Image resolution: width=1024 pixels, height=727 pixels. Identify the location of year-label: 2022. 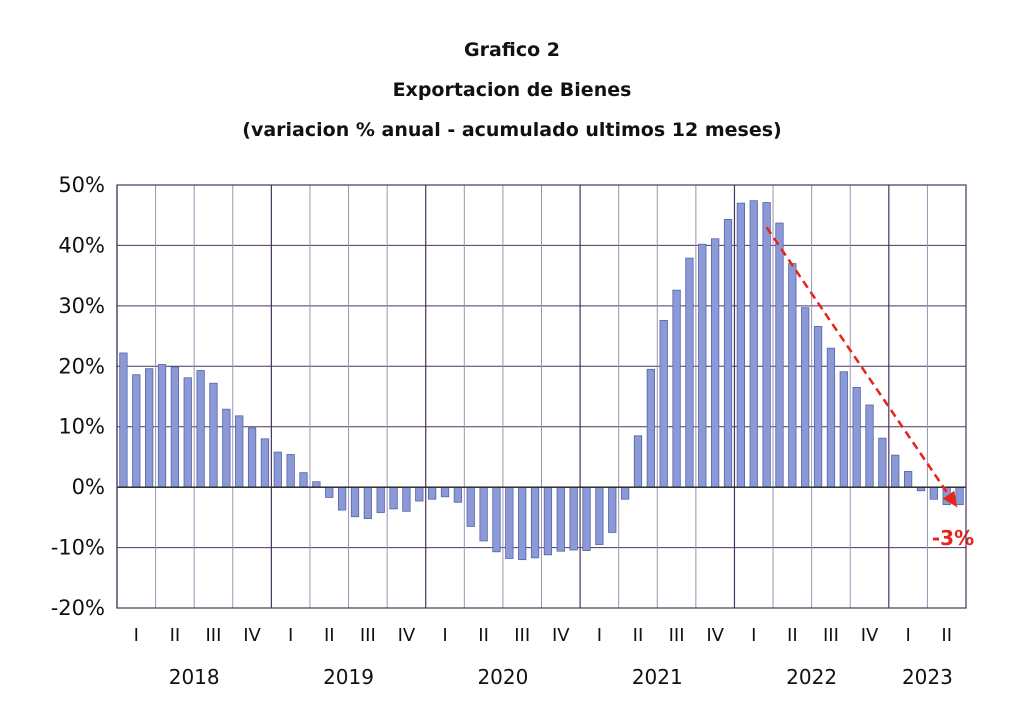
(811, 677).